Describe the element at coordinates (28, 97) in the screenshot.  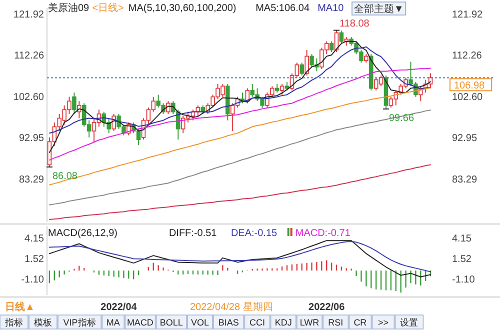
I see `y-tick-label: 102.60` at that location.